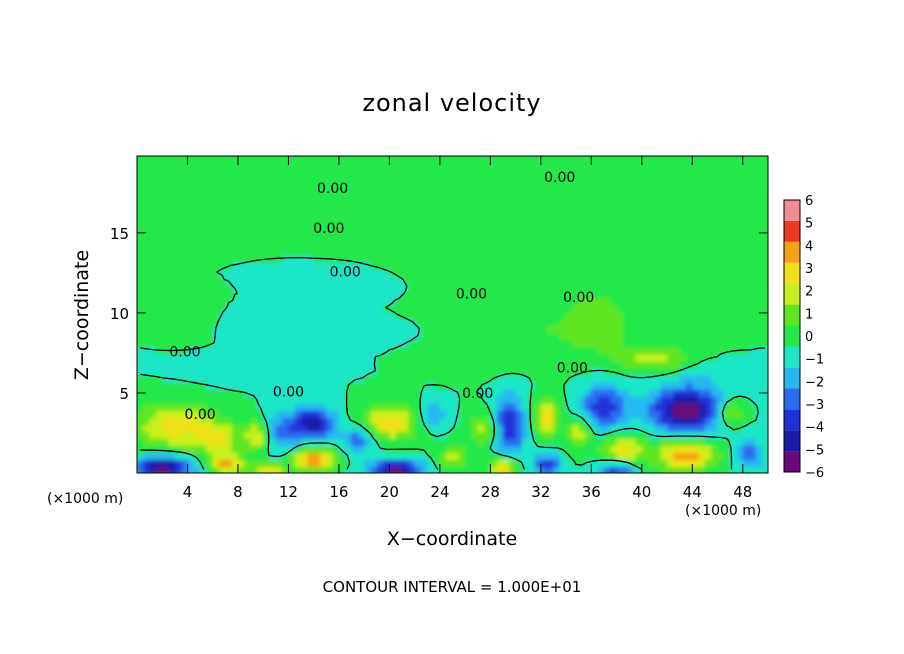  I want to click on colorbar-label: −4, so click(814, 428).